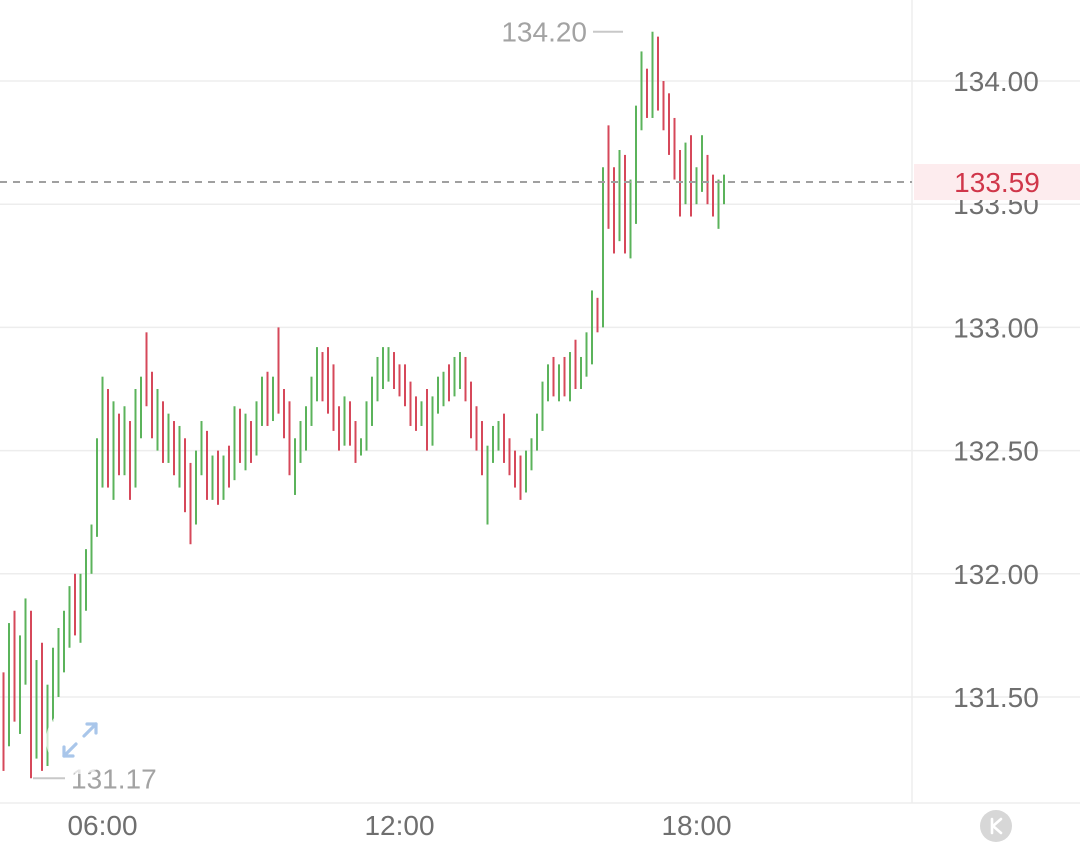 The image size is (1080, 846). I want to click on y-tick-label: 132.50, so click(996, 451).